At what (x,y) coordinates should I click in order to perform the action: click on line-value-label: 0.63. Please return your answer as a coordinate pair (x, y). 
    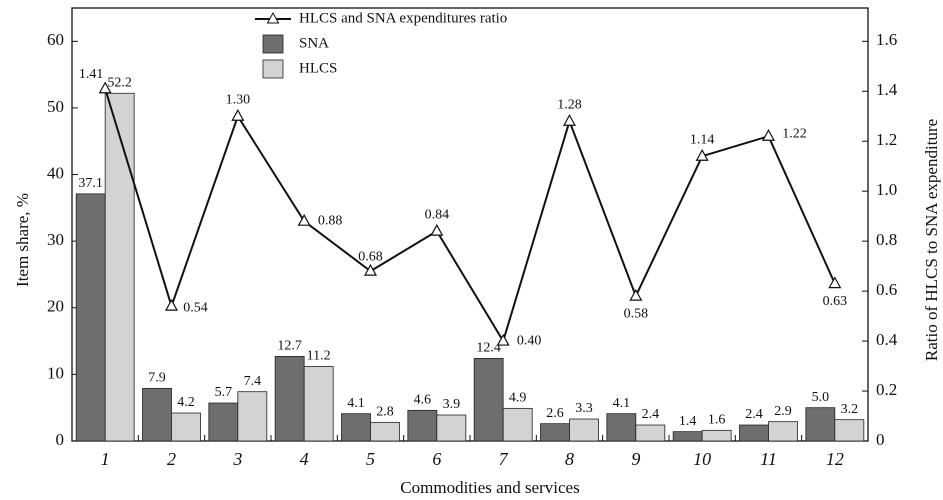
    Looking at the image, I should click on (835, 301).